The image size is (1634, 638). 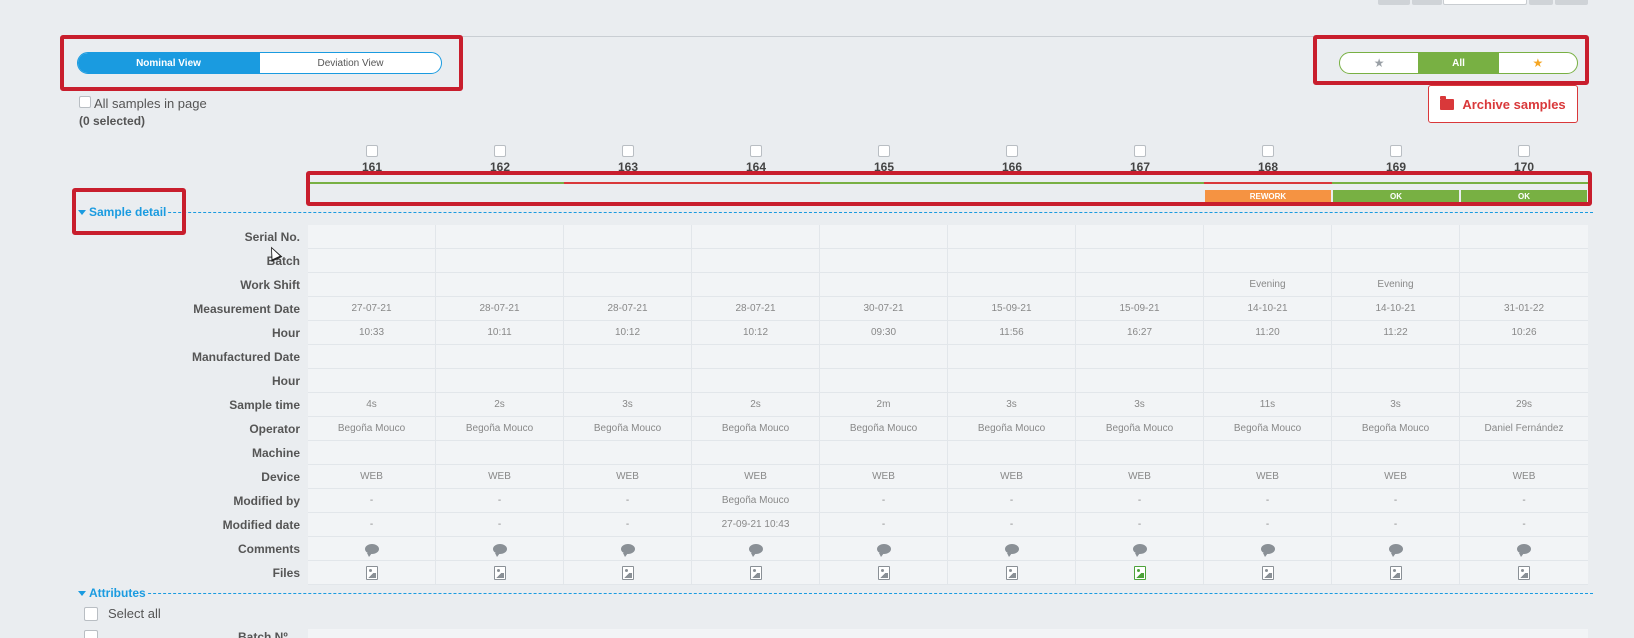 I want to click on select-all-checkbox, so click(x=91, y=613).